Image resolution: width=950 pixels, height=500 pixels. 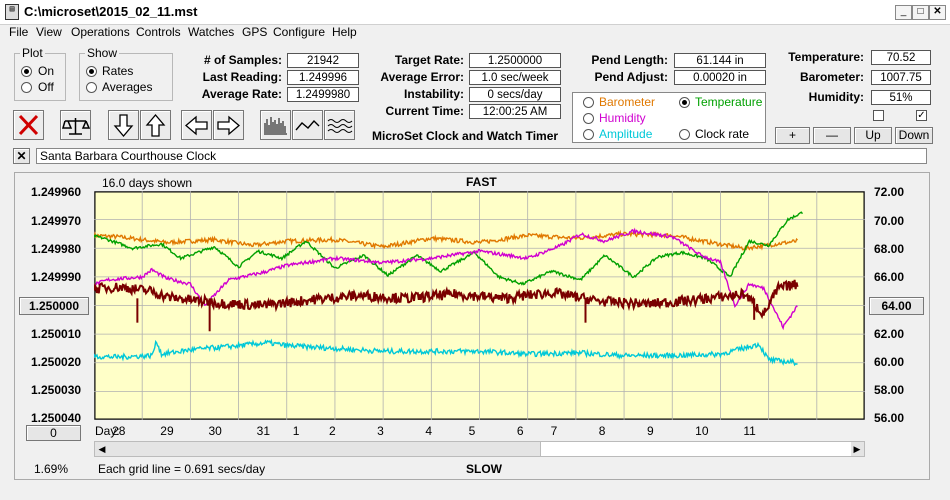 What do you see at coordinates (263, 431) in the screenshot?
I see `day-tick-label: 31` at bounding box center [263, 431].